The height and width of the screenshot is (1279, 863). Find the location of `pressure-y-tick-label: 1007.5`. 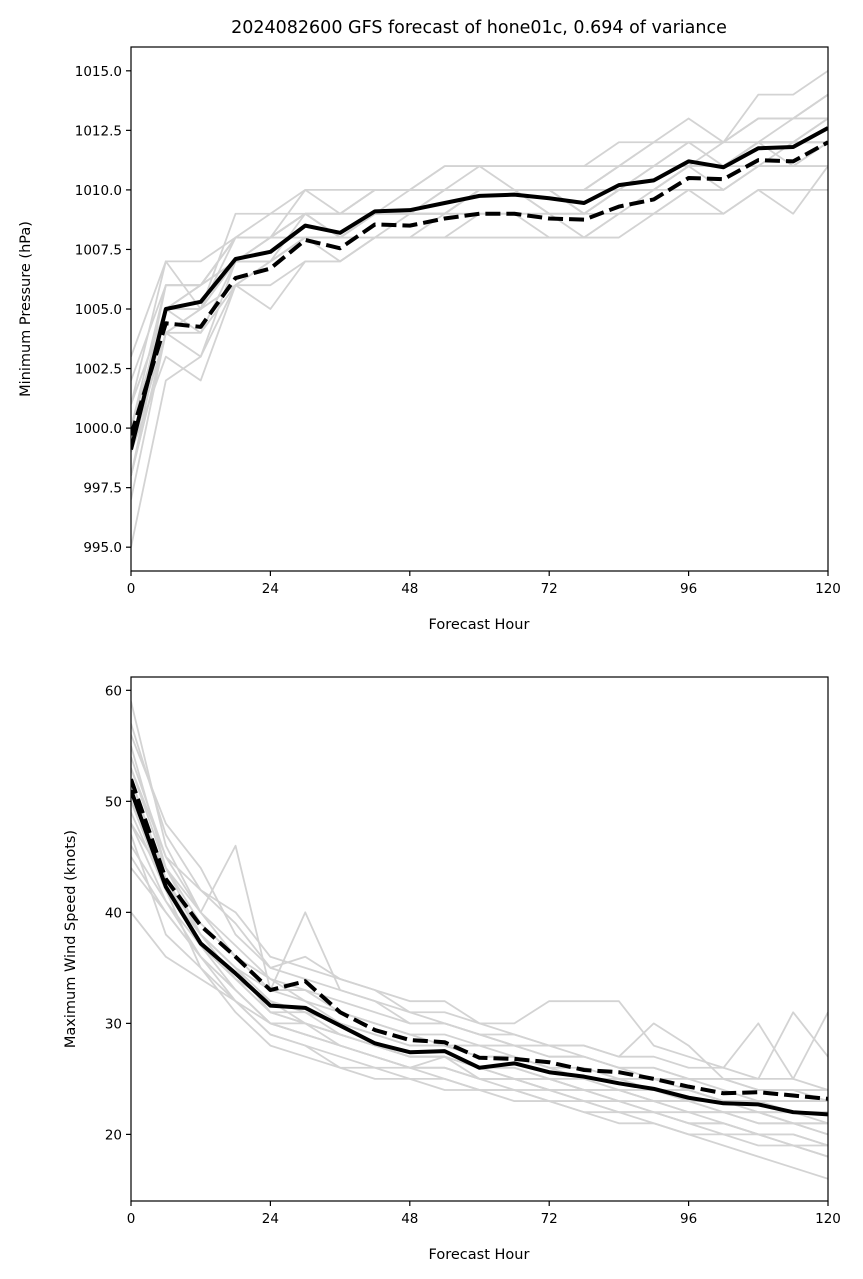

pressure-y-tick-label: 1007.5 is located at coordinates (98, 250).